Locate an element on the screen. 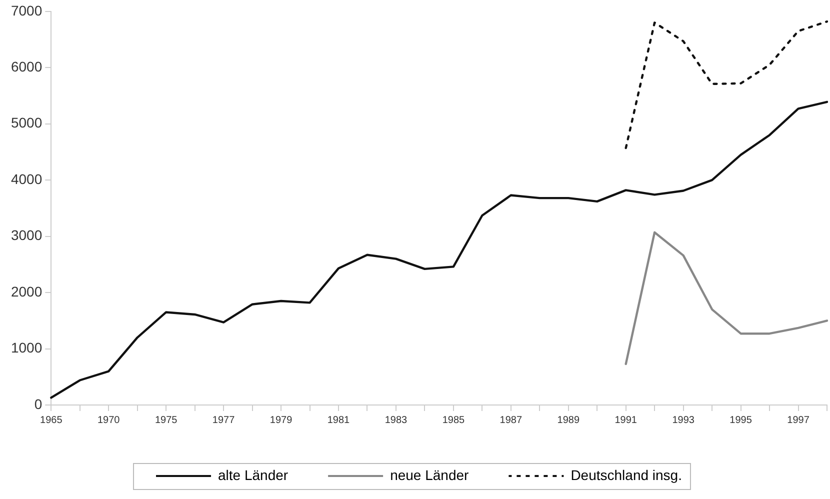  x-tick-label: 1987 is located at coordinates (511, 420).